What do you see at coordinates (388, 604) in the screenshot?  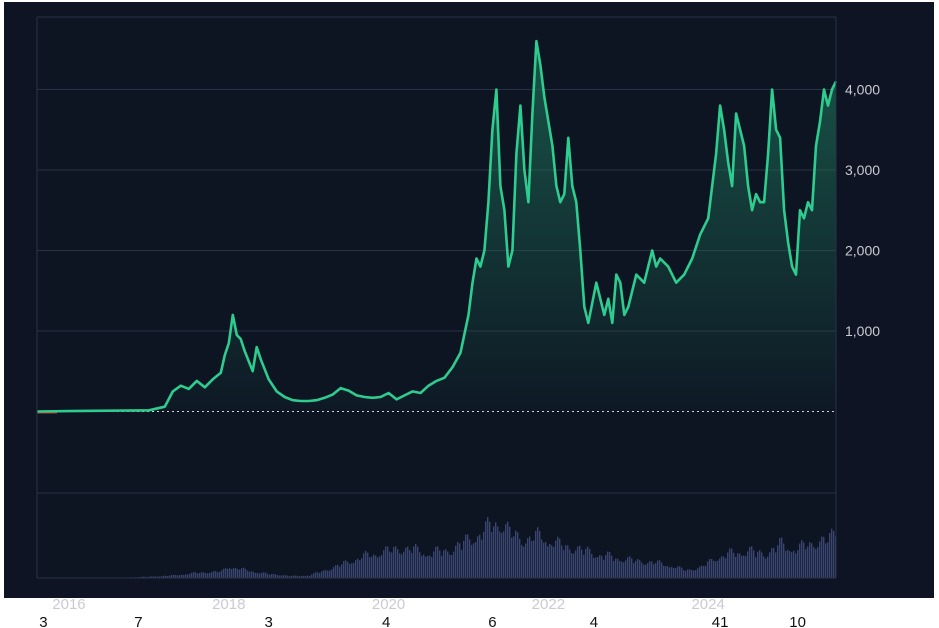 I see `x-tick-label: 2020` at bounding box center [388, 604].